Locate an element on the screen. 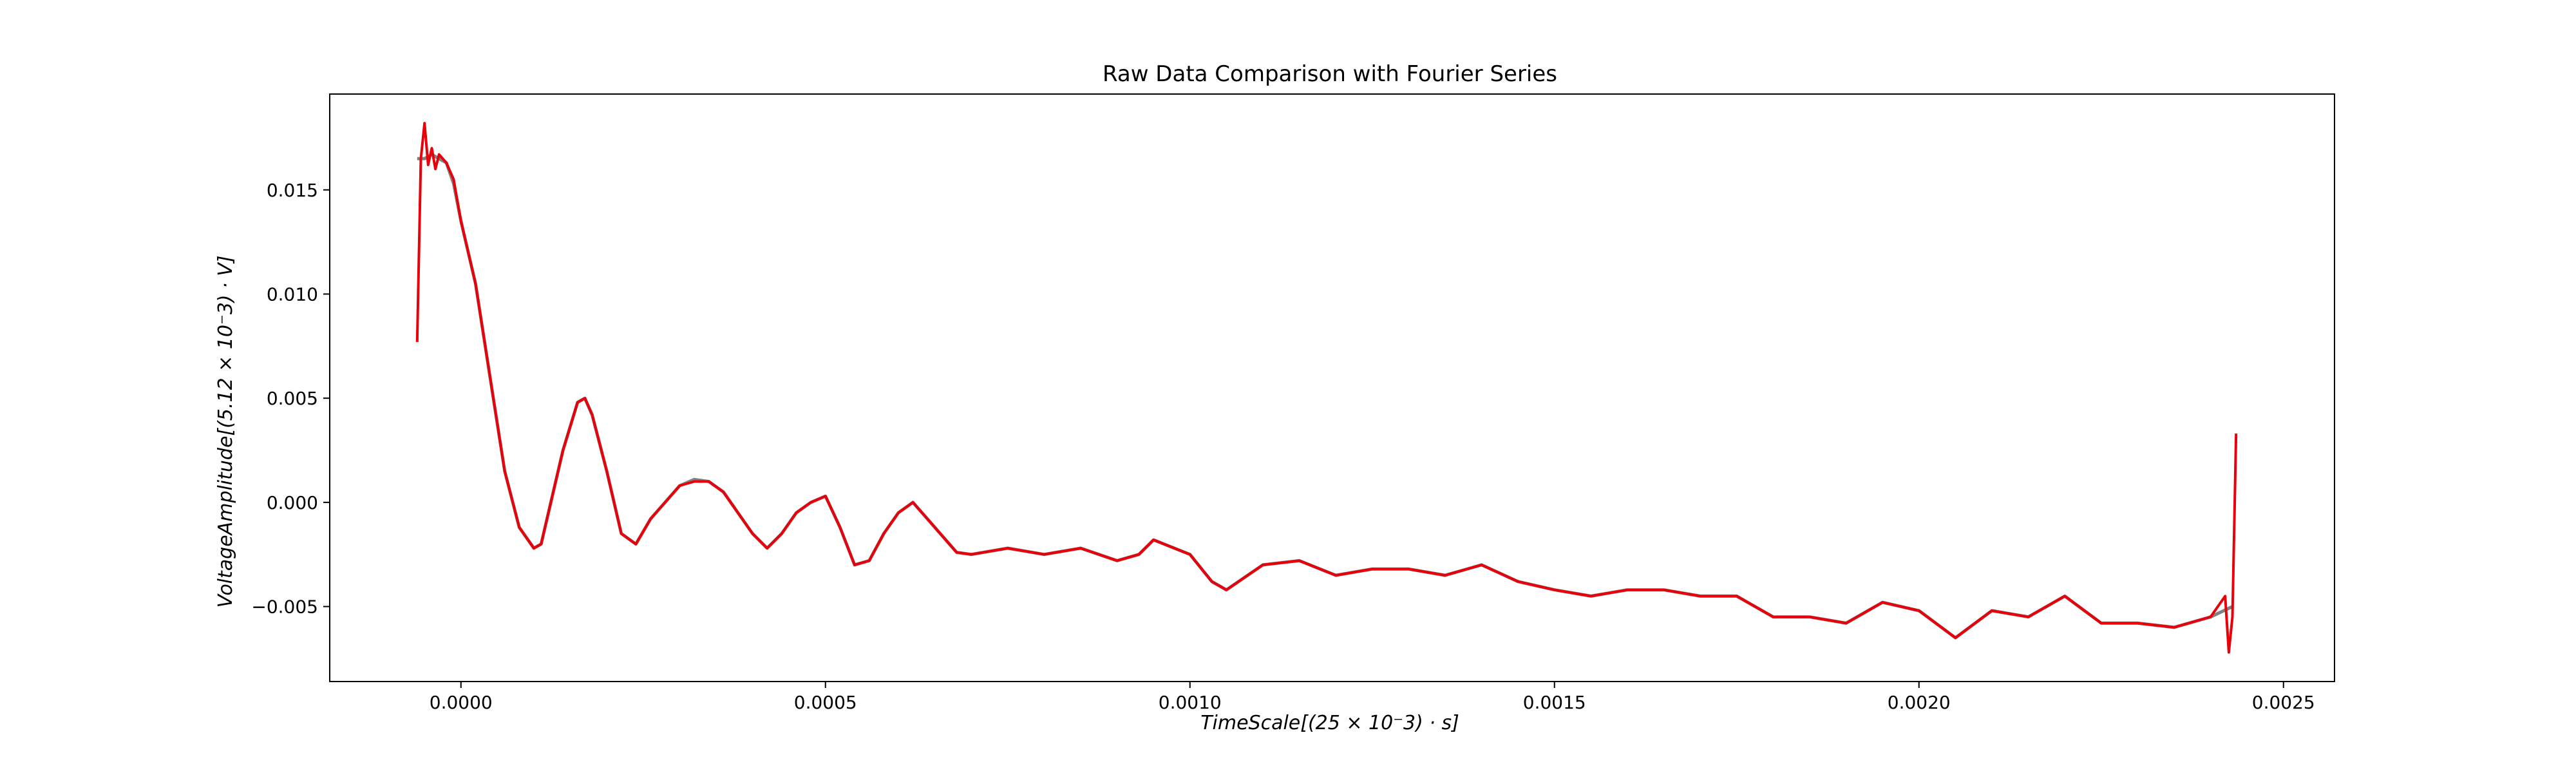 This screenshot has height=773, width=2576. x-tick-label: 0.0020 is located at coordinates (1919, 702).